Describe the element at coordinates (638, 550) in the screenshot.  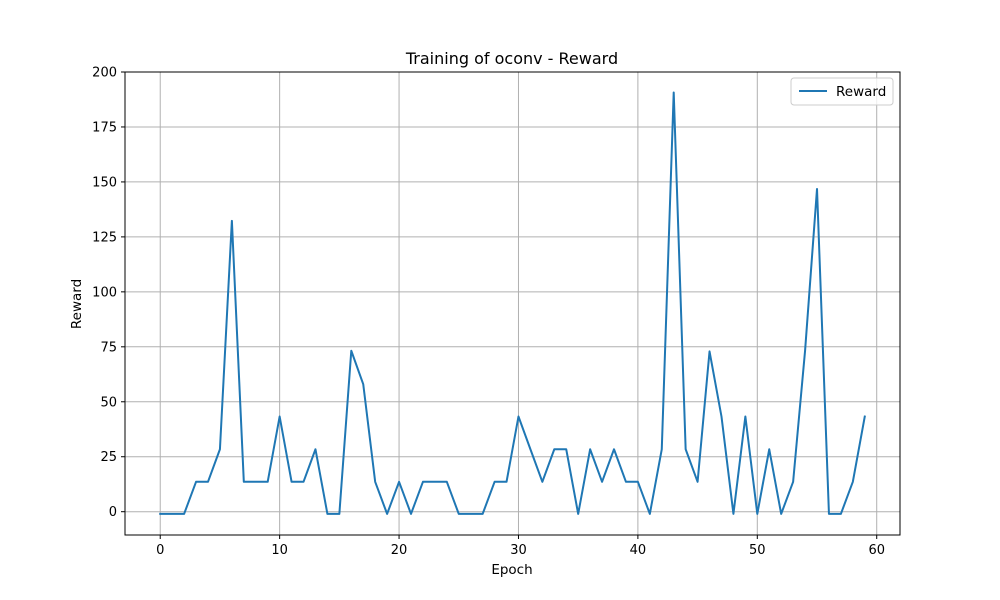
I see `x-tick-label: 40` at that location.